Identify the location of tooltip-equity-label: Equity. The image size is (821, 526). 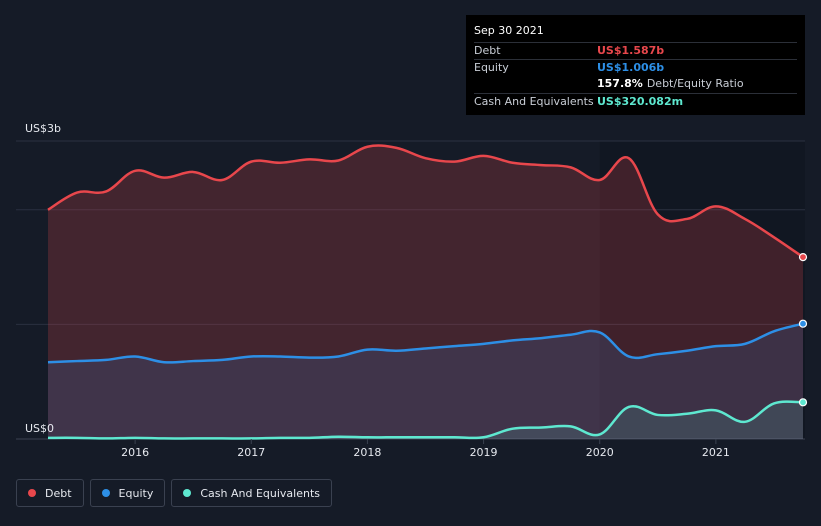
(491, 67).